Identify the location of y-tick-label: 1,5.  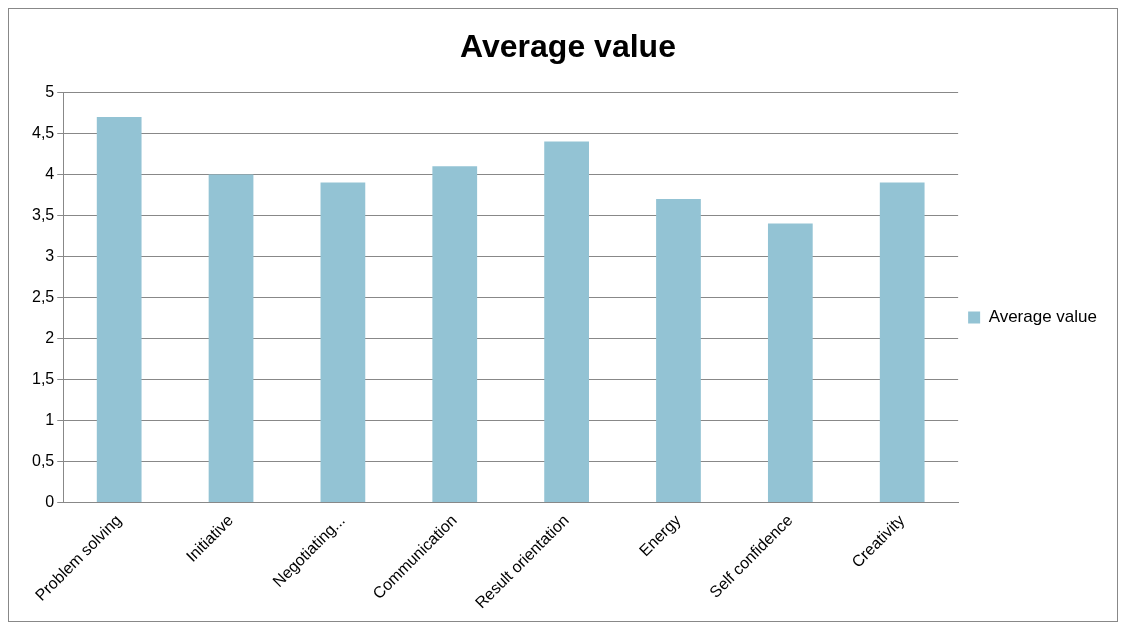
(43, 378).